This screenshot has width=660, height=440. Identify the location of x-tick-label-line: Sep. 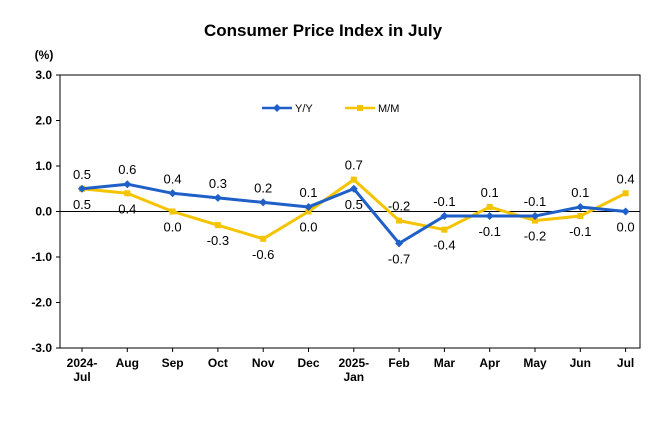
(173, 363).